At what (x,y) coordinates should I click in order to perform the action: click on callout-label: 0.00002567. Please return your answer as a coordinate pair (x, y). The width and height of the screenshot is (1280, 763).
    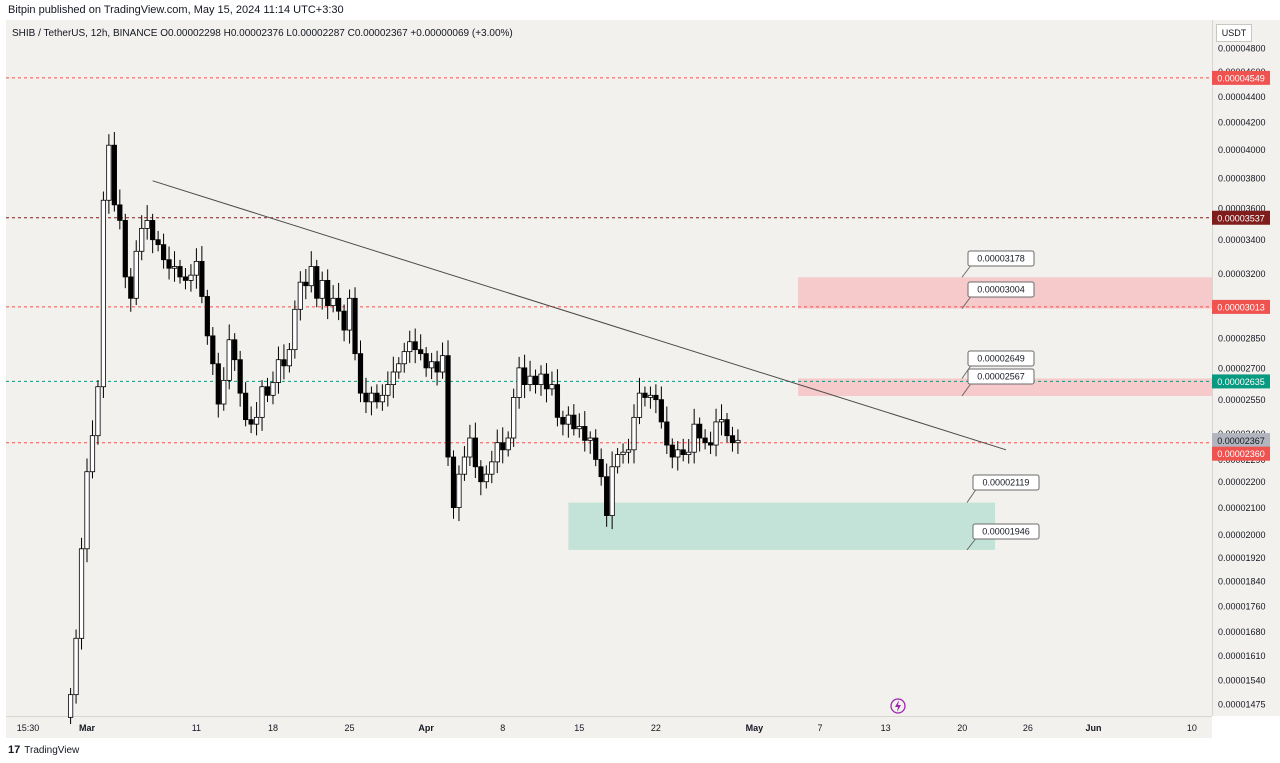
    Looking at the image, I should click on (1001, 377).